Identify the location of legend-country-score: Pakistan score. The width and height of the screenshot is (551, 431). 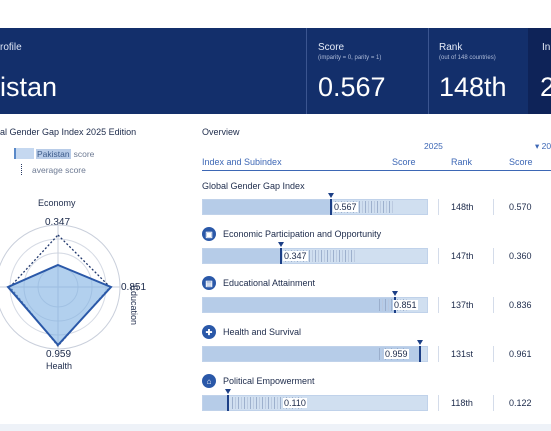
(54, 153).